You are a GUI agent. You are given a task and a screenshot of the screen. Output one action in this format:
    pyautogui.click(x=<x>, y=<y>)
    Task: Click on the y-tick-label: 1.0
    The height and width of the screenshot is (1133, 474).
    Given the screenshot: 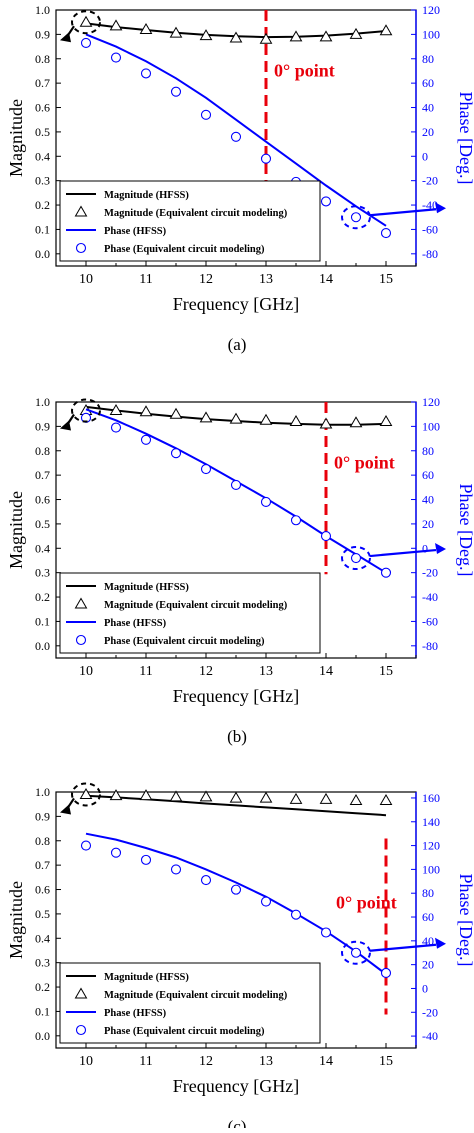 What is the action you would take?
    pyautogui.click(x=42, y=402)
    